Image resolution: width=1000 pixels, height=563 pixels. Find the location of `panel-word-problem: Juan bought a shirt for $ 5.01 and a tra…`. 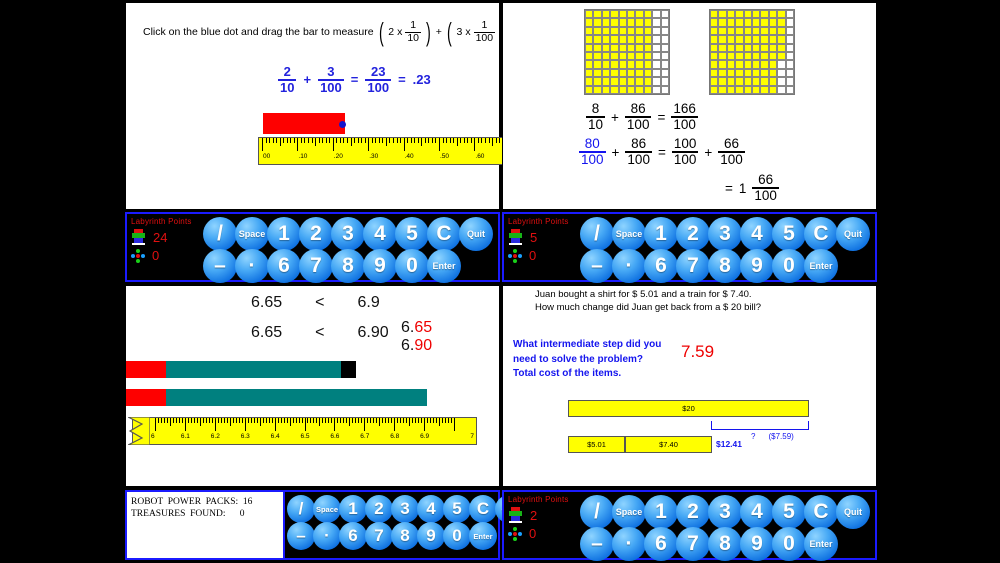

panel-word-problem: Juan bought a shirt for $ 5.01 and a tra… is located at coordinates (689, 386).